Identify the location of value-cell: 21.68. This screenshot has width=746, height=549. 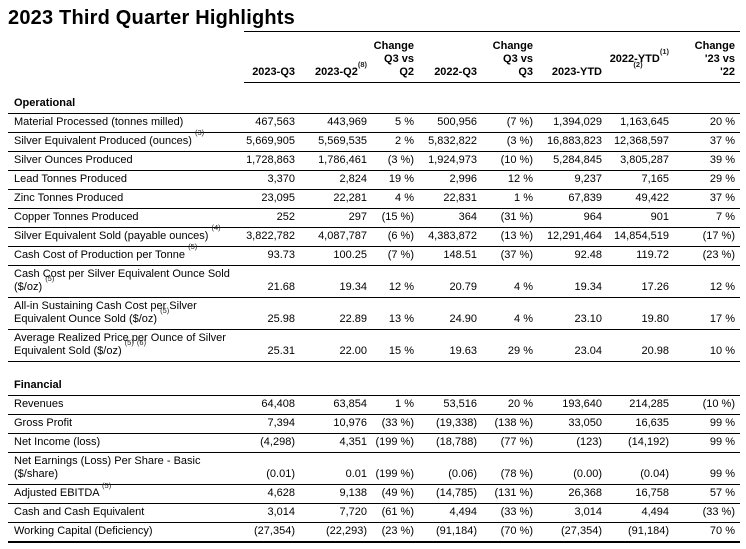
(272, 281).